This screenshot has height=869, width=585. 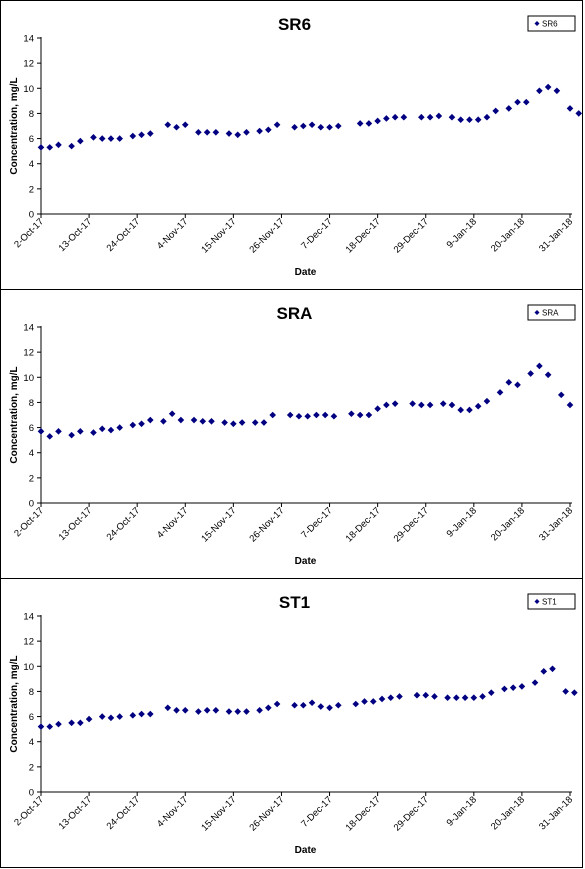 What do you see at coordinates (556, 813) in the screenshot?
I see `x-tick-label: 31-Jan-18` at bounding box center [556, 813].